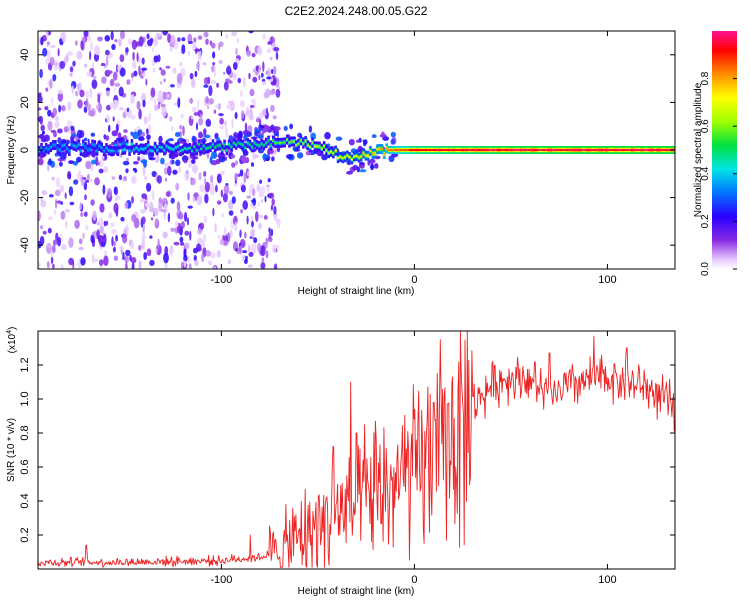 This screenshot has width=750, height=600. Describe the element at coordinates (356, 591) in the screenshot. I see `snr-xlabel: Height of straight line (km)` at that location.